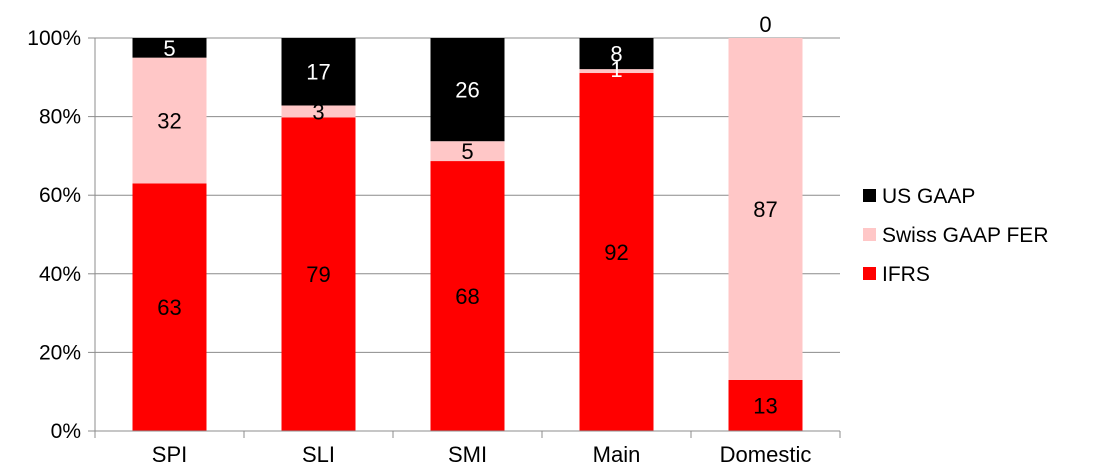 Image resolution: width=1113 pixels, height=472 pixels. I want to click on data-label: 3, so click(318, 111).